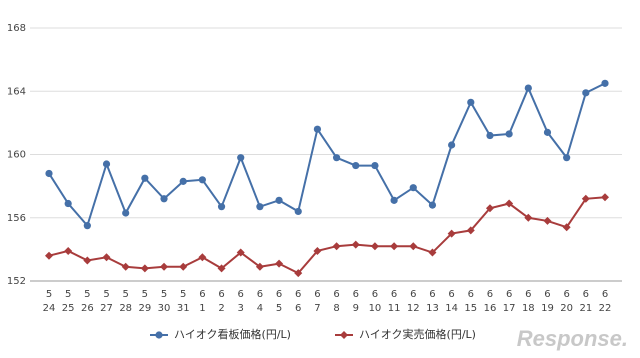 This screenshot has width=640, height=358. Describe the element at coordinates (87, 308) in the screenshot. I see `x-tick-label: 26` at that location.